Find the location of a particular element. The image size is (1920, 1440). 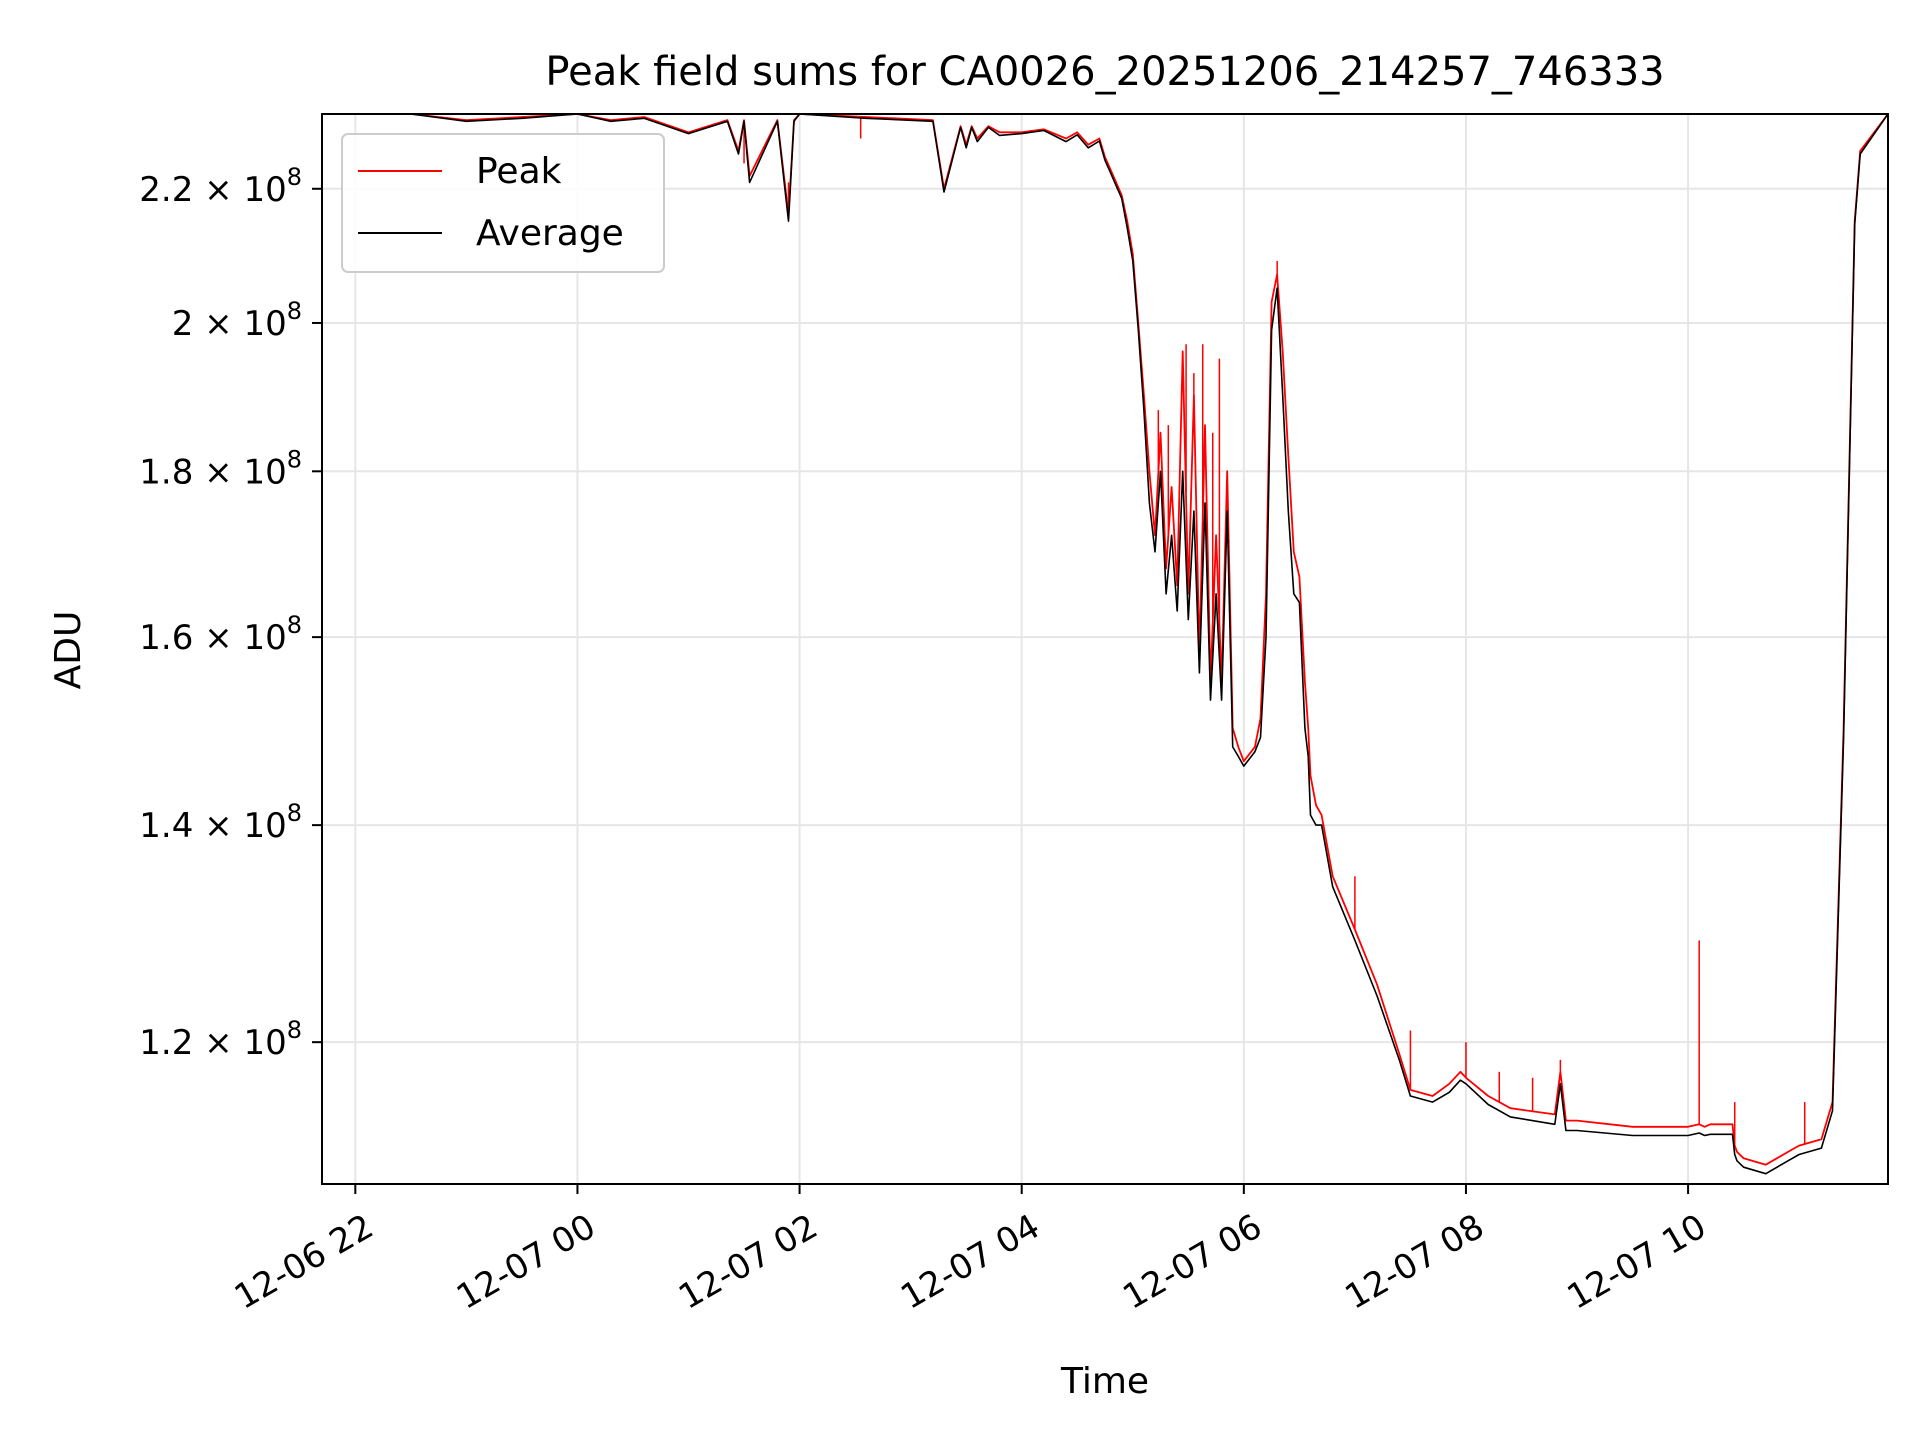

y-tick-label: 1.6 × 10⁸ is located at coordinates (220, 634).